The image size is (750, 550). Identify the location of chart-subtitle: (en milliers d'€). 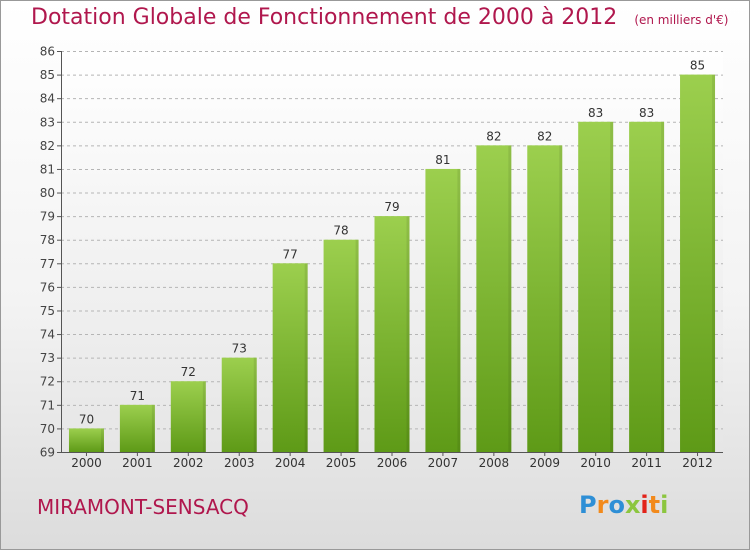
(681, 20).